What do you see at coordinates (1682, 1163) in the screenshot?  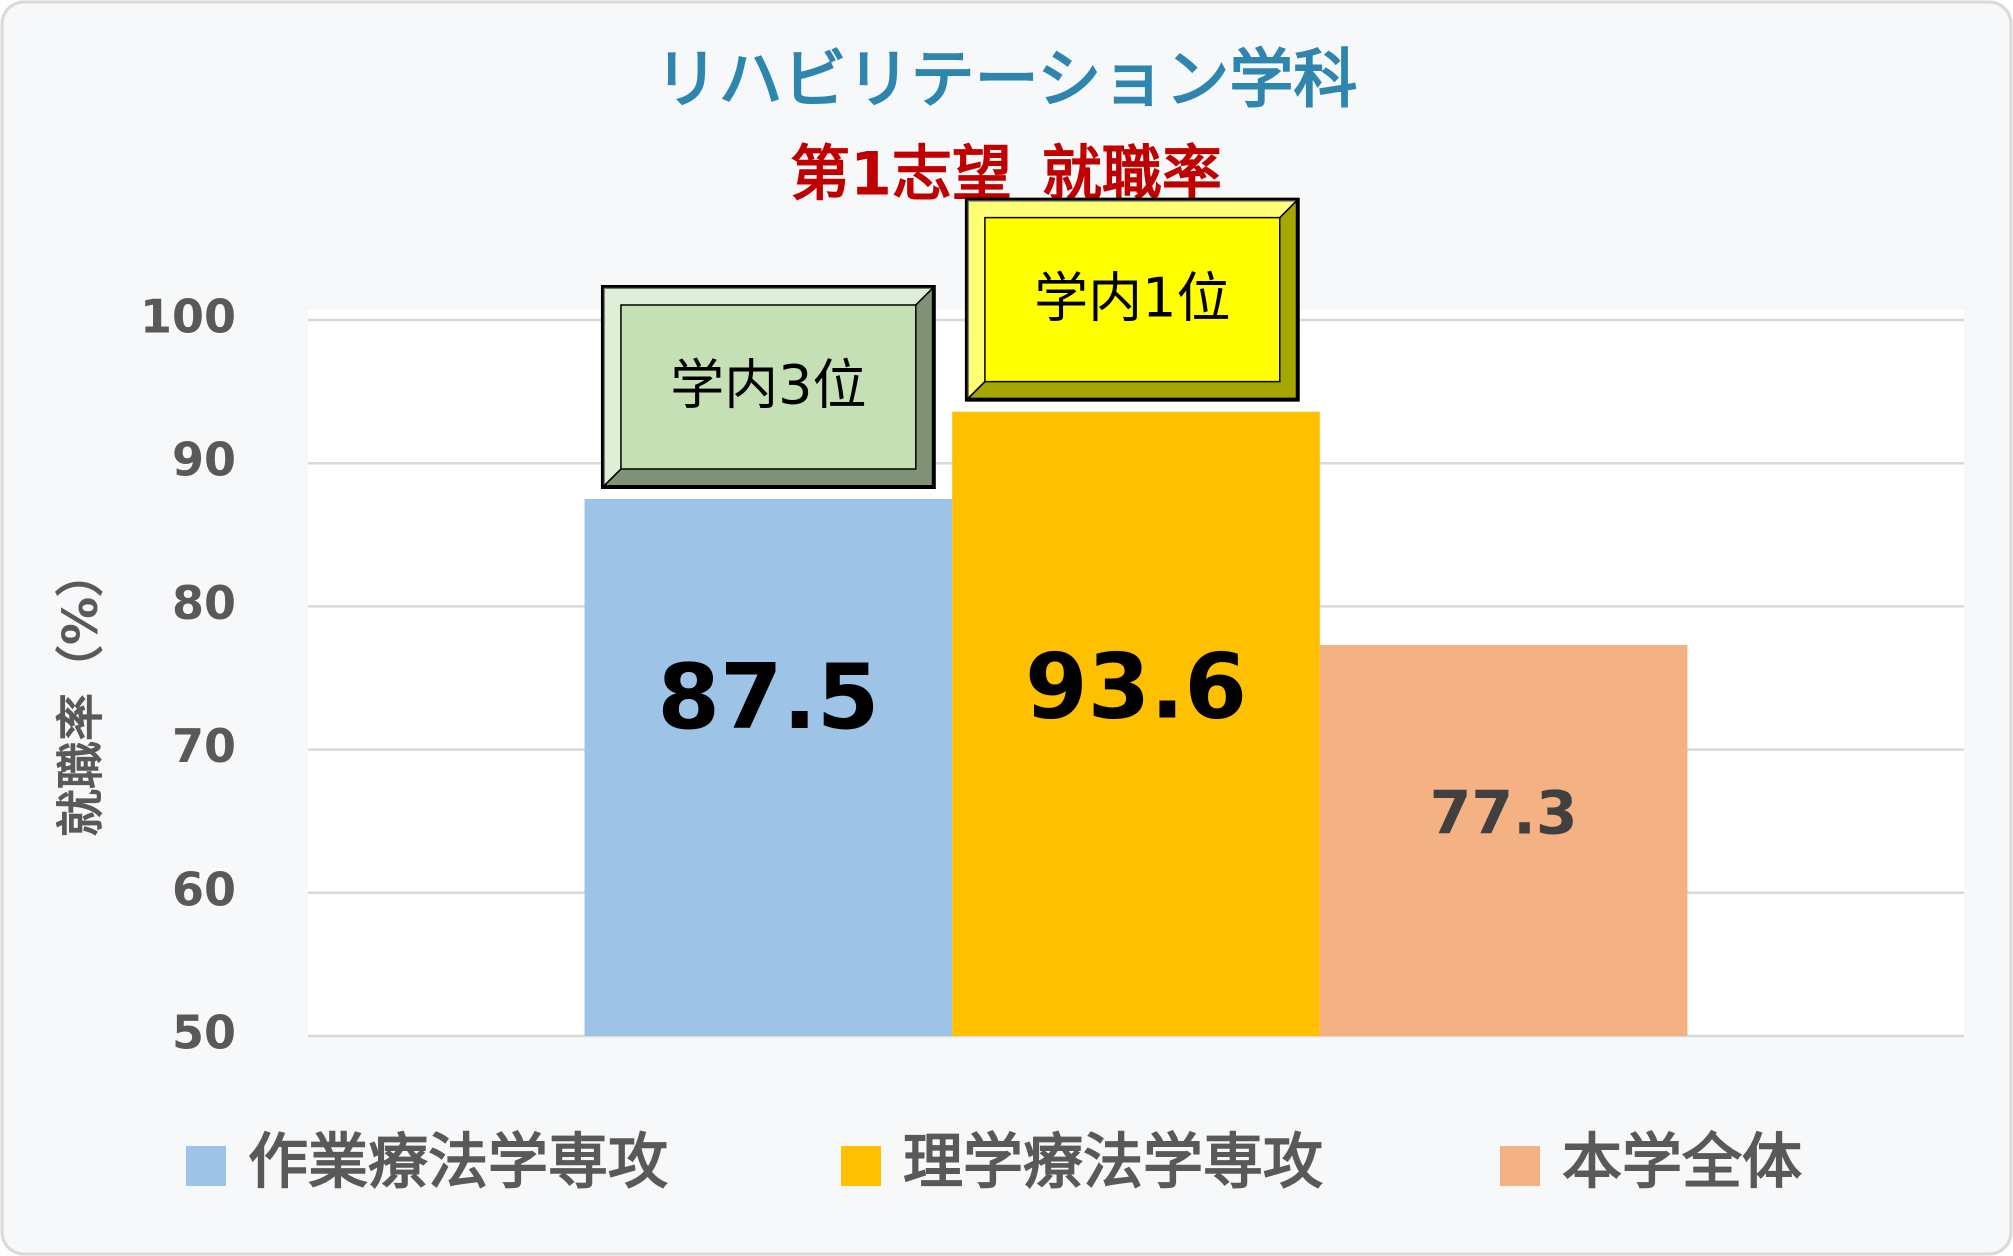 I see `legend-label: 本学全体` at bounding box center [1682, 1163].